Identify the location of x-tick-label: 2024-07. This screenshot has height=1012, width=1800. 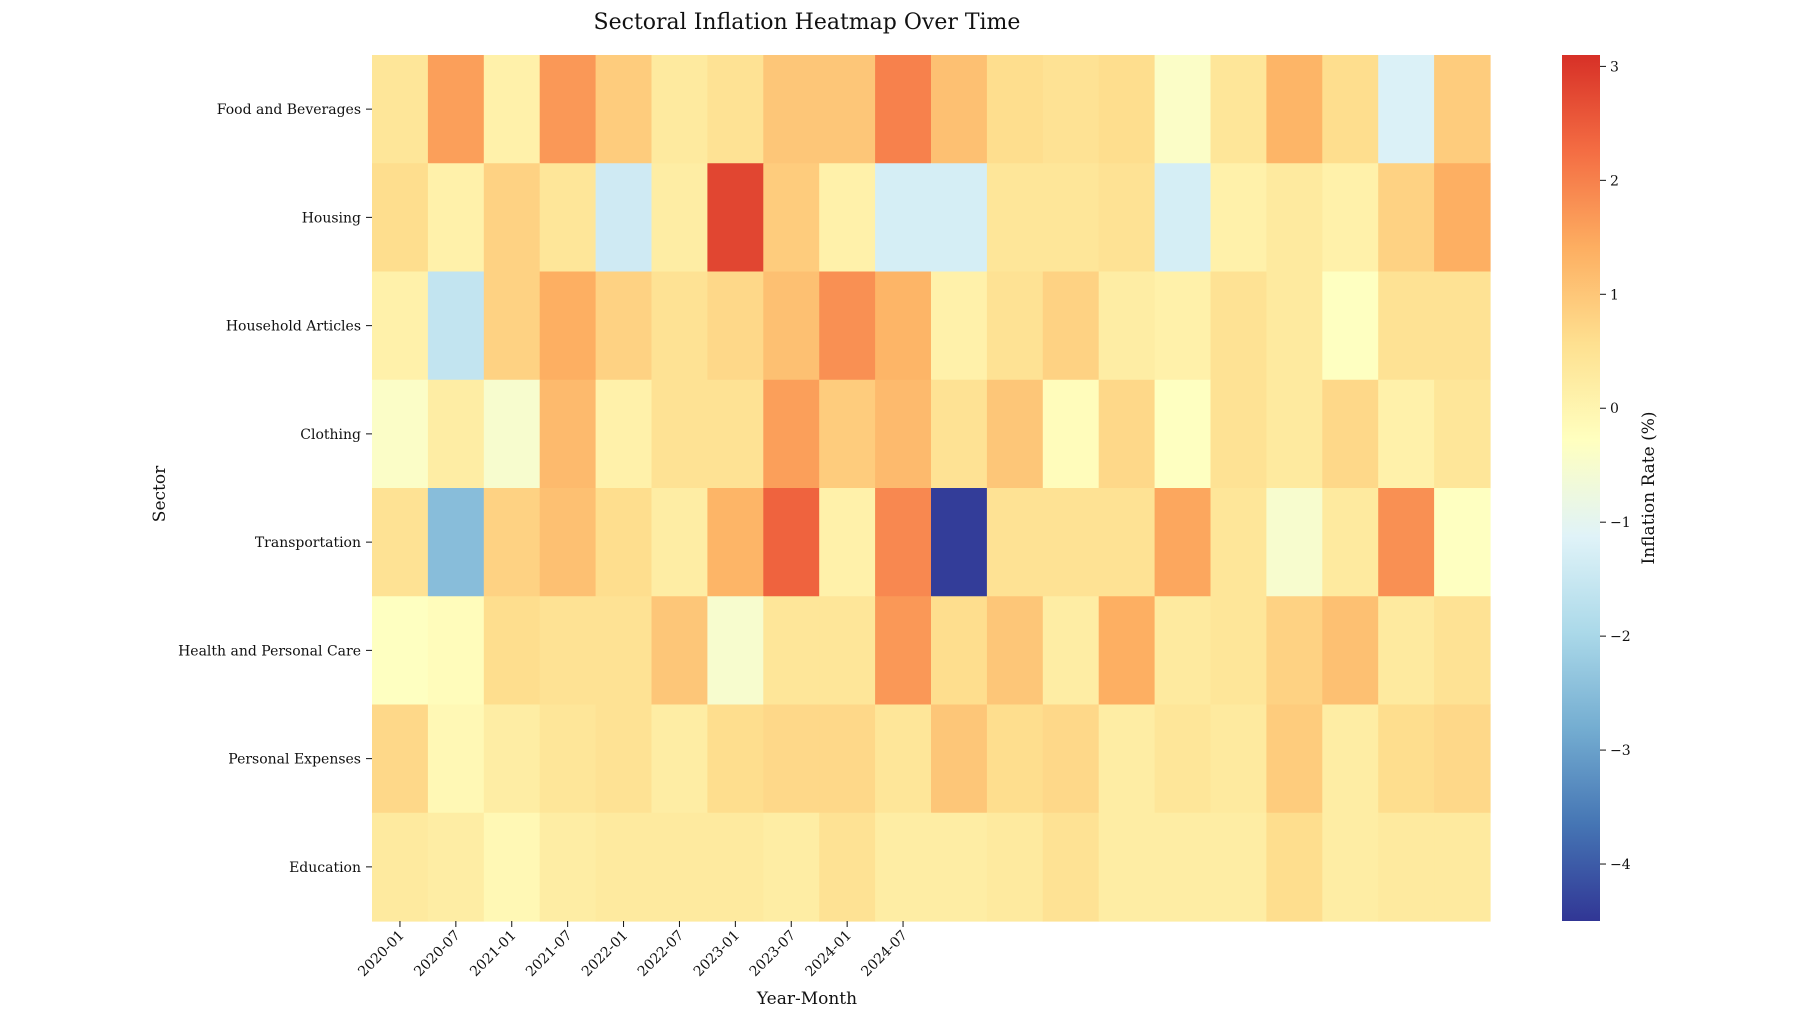
(884, 954).